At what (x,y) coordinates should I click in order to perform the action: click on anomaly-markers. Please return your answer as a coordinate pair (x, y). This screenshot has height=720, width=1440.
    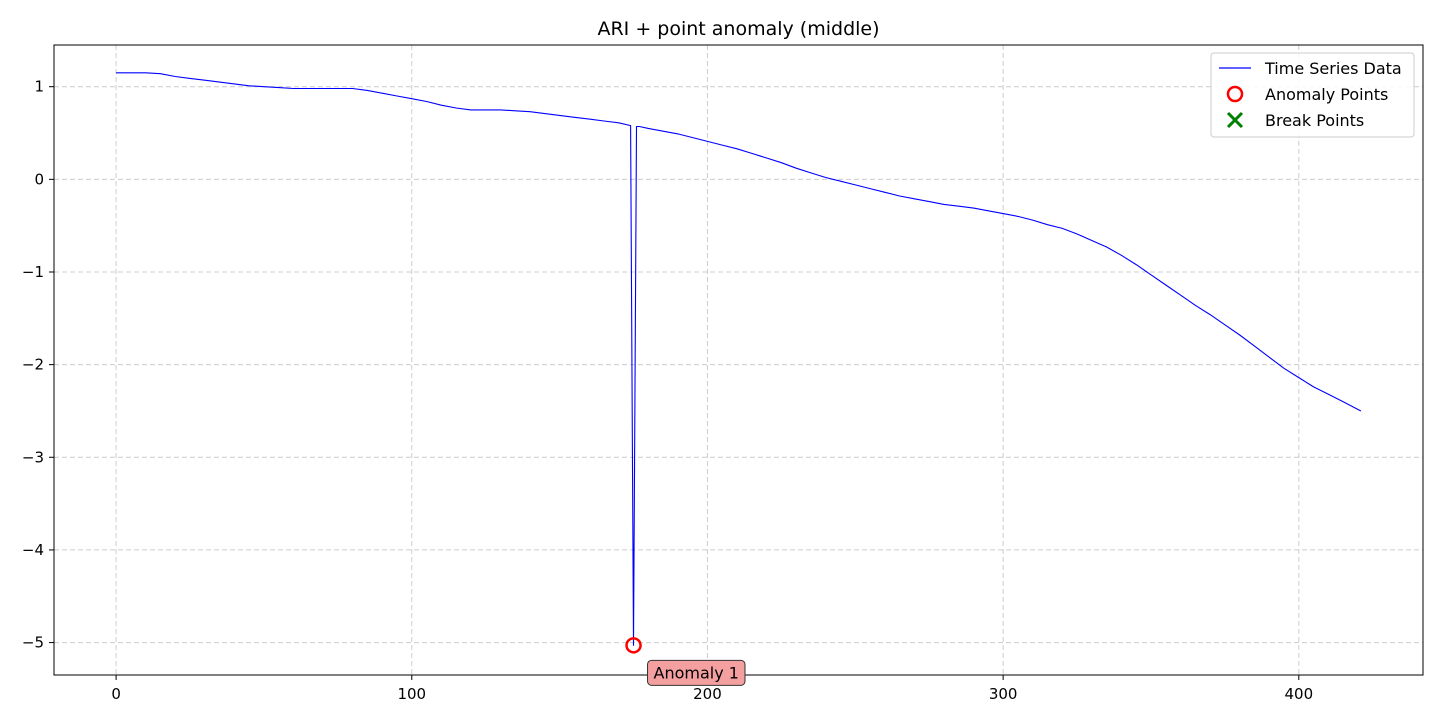
    Looking at the image, I should click on (633, 645).